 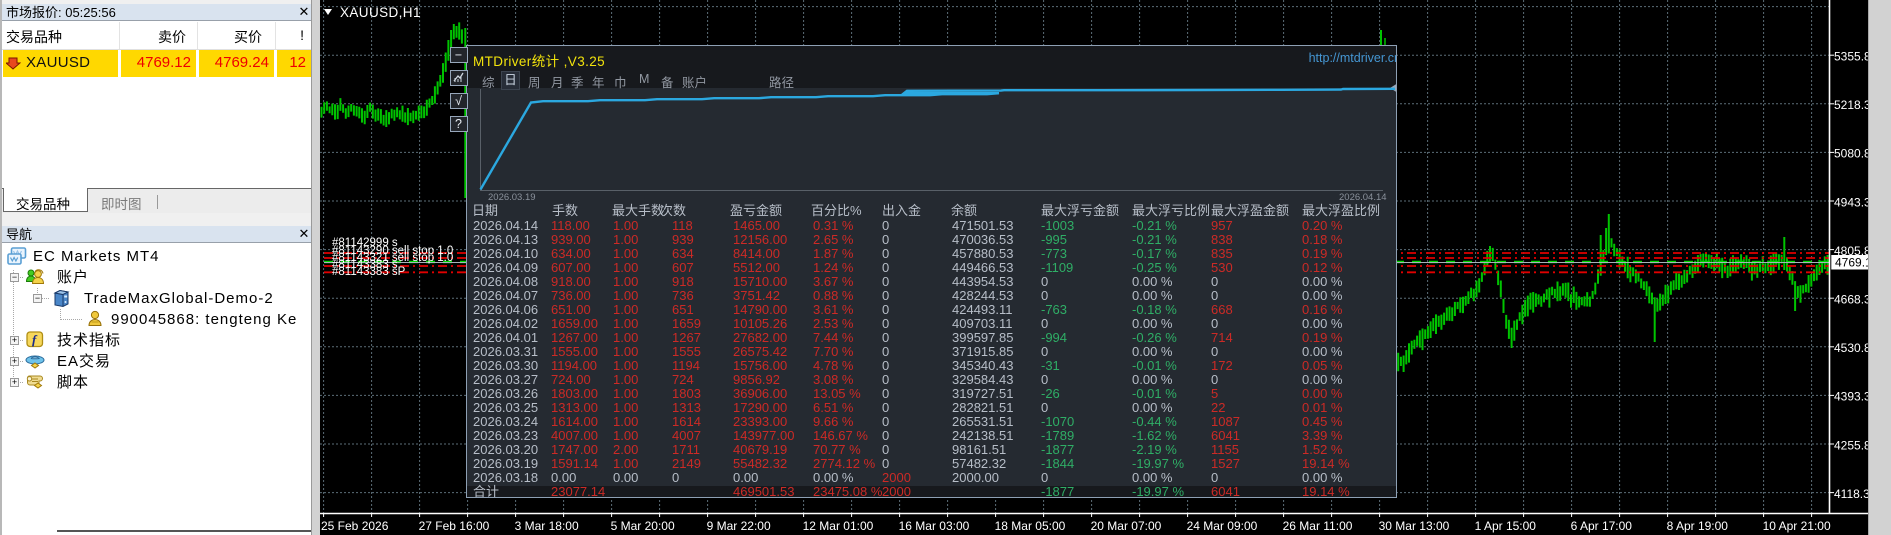 What do you see at coordinates (1851, 397) in the screenshot?
I see `svg-text: 4393.3` at bounding box center [1851, 397].